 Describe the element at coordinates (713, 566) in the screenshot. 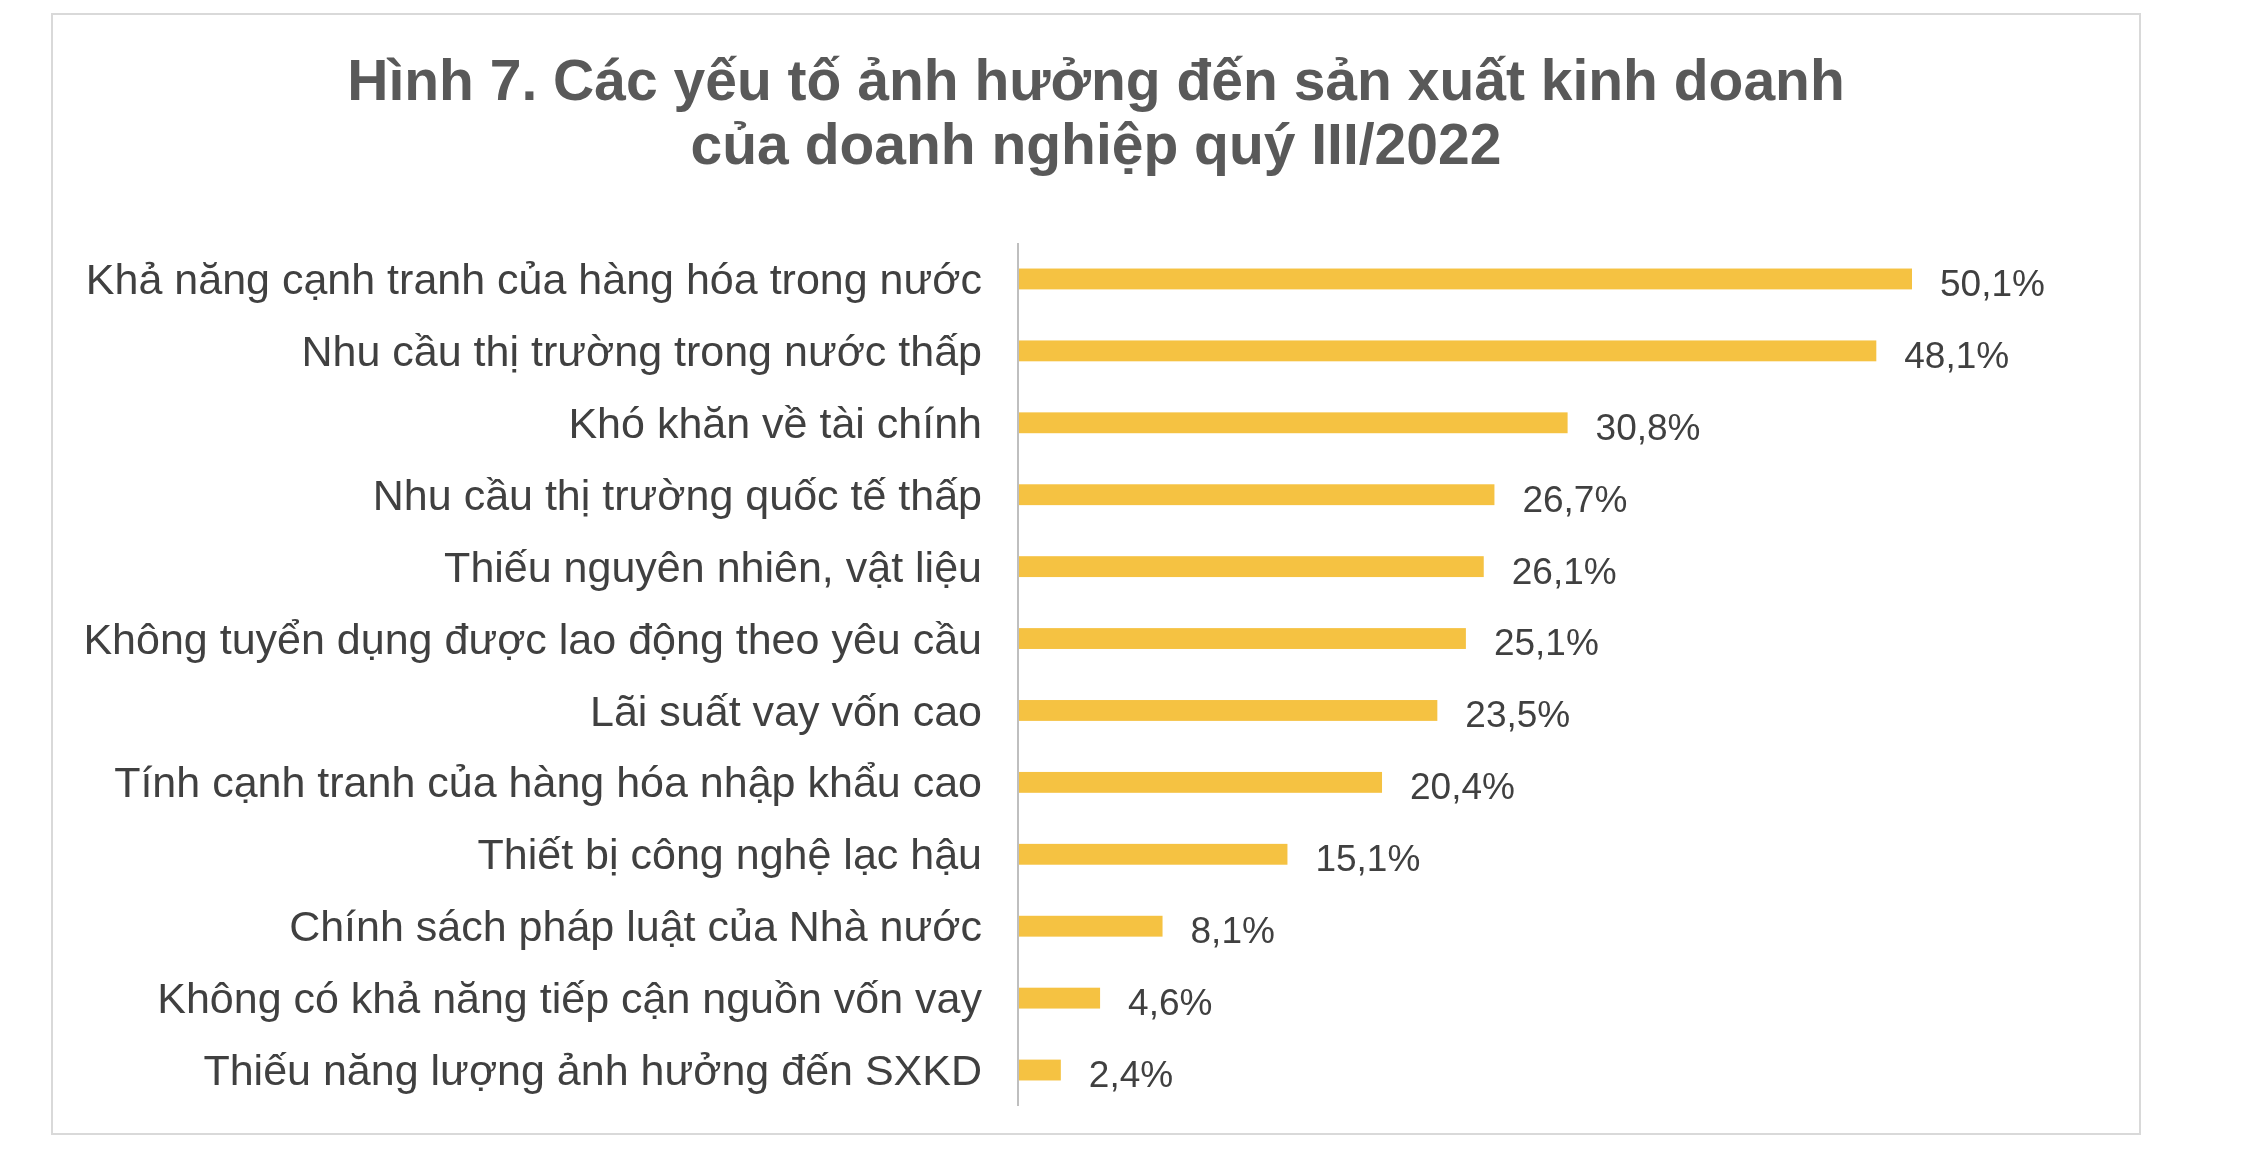

I see `y-tick-label: Thiếu nguyên nhiên, vật liệu` at that location.